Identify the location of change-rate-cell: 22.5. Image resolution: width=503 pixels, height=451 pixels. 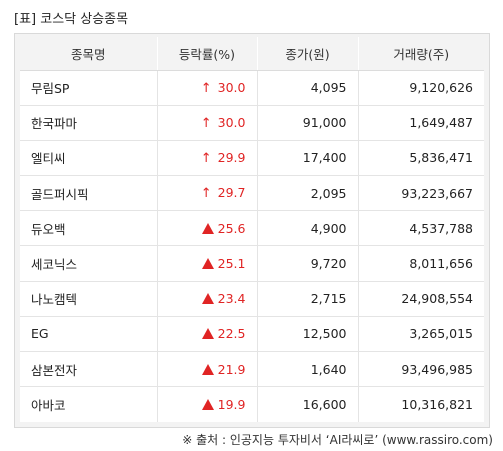
(207, 334).